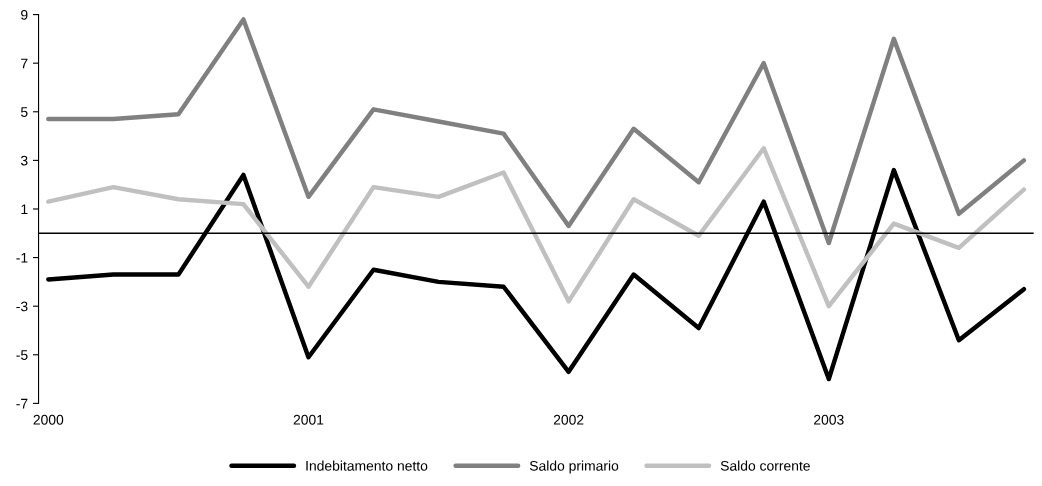 This screenshot has width=1042, height=486. I want to click on legend-label: Saldo corrente, so click(765, 465).